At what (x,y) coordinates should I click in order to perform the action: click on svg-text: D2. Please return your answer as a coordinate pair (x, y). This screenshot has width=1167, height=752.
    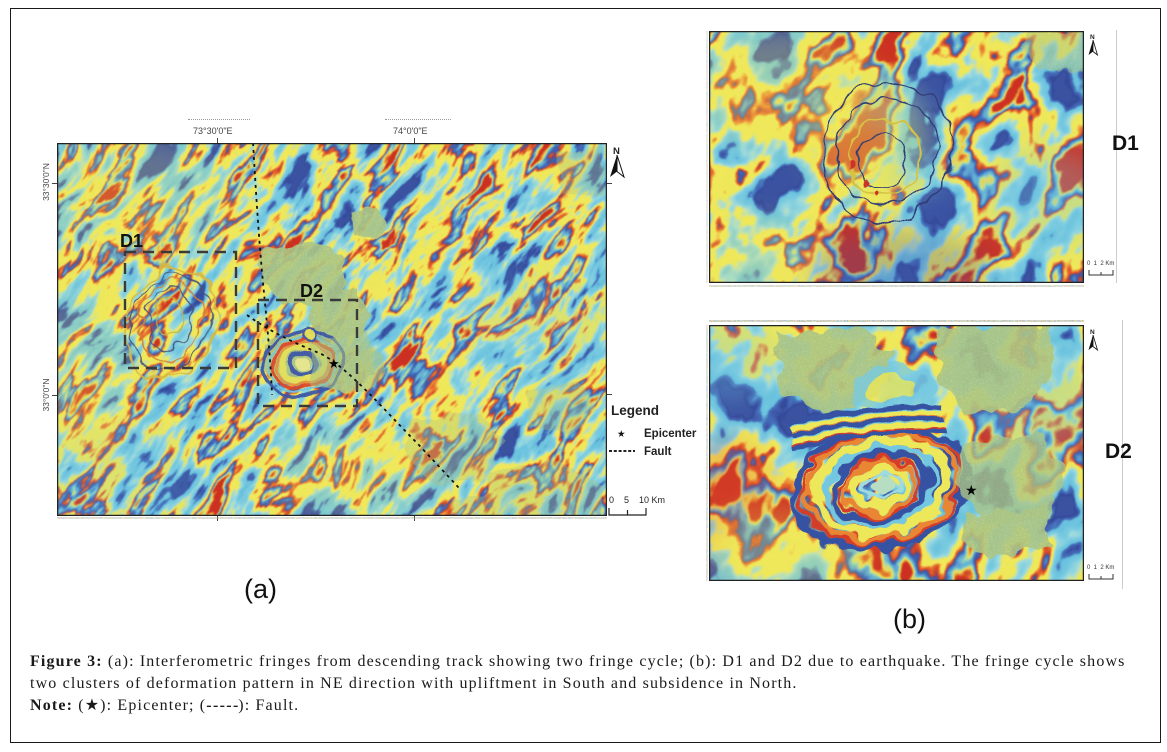
    Looking at the image, I should click on (311, 291).